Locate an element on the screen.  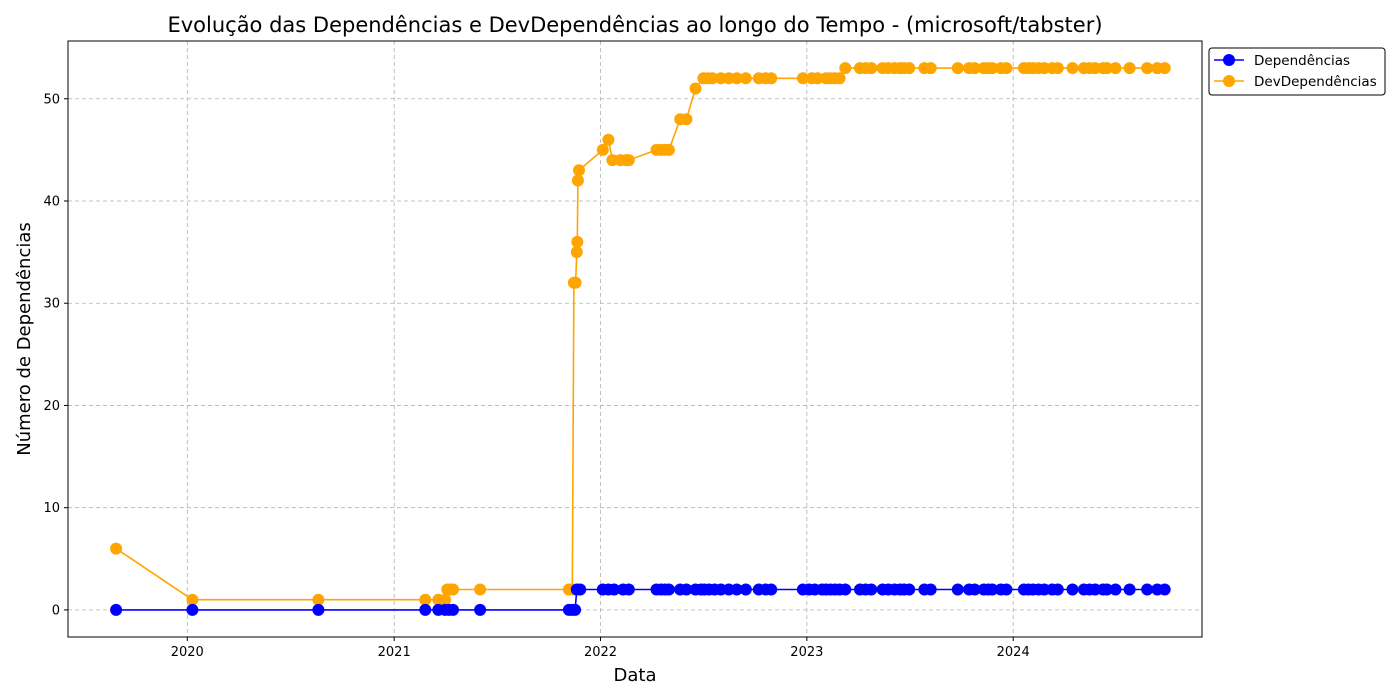
y-tick-label: 30 is located at coordinates (51, 304).